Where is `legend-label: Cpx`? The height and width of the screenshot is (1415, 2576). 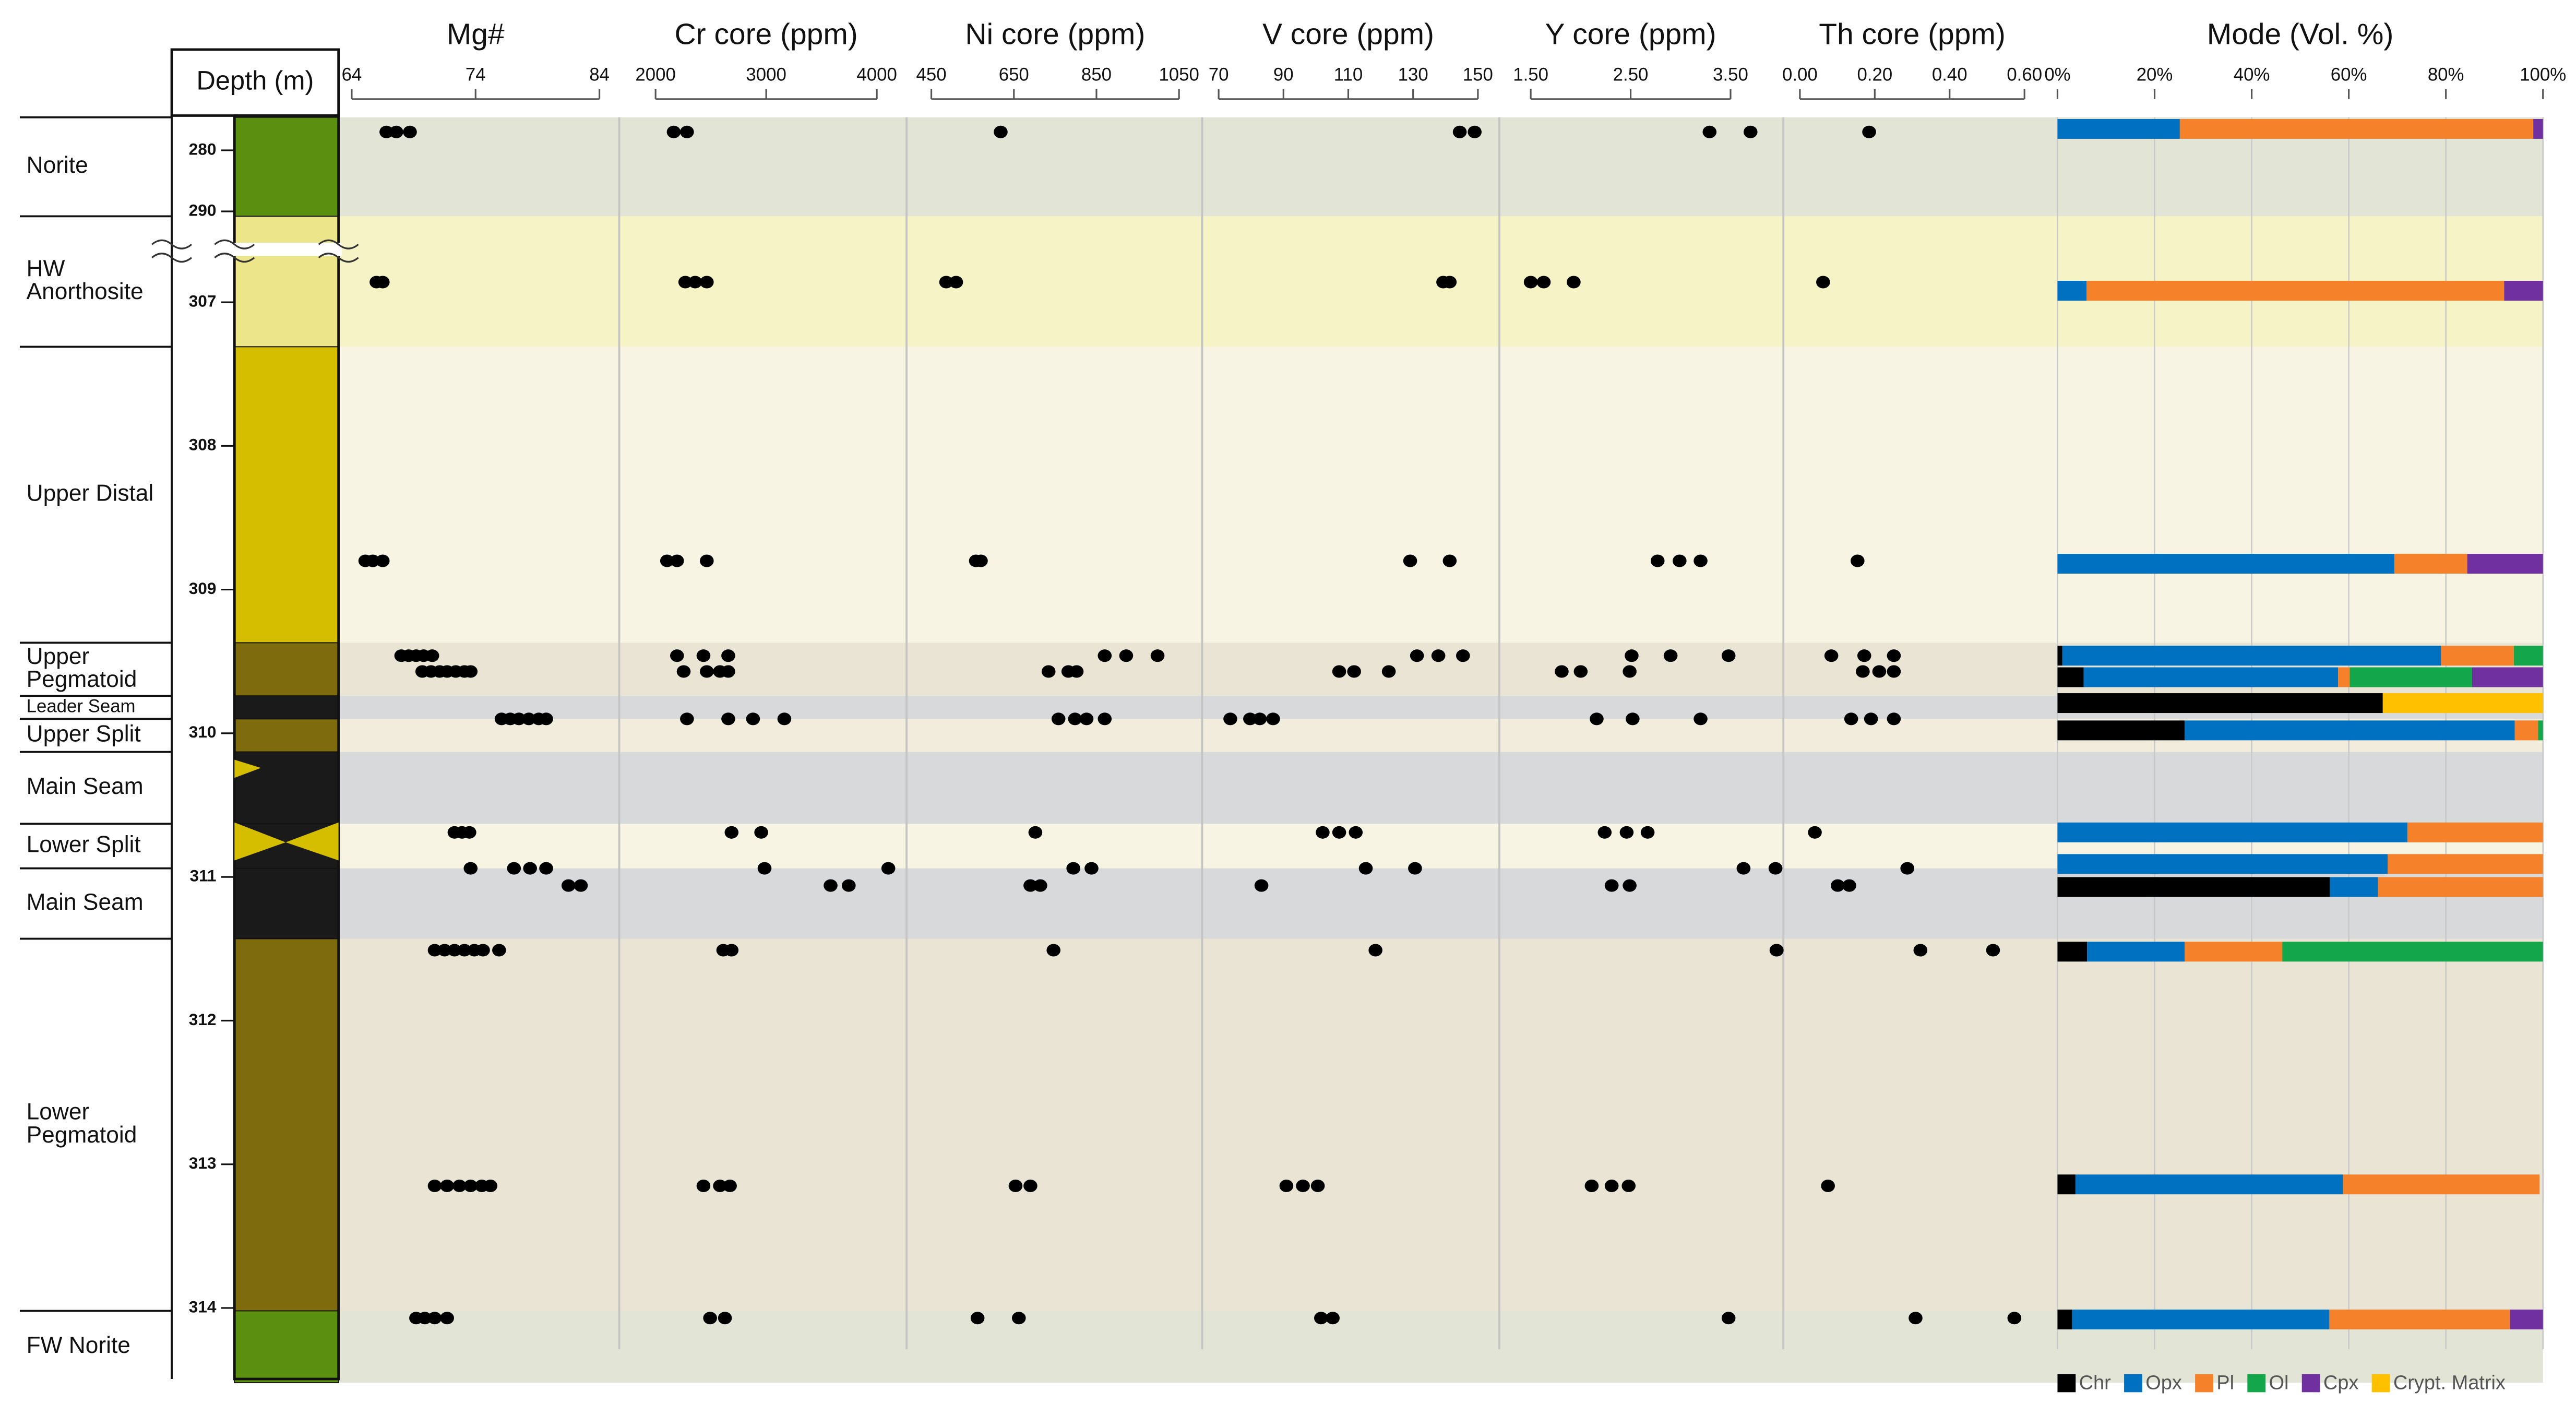 legend-label: Cpx is located at coordinates (2341, 1383).